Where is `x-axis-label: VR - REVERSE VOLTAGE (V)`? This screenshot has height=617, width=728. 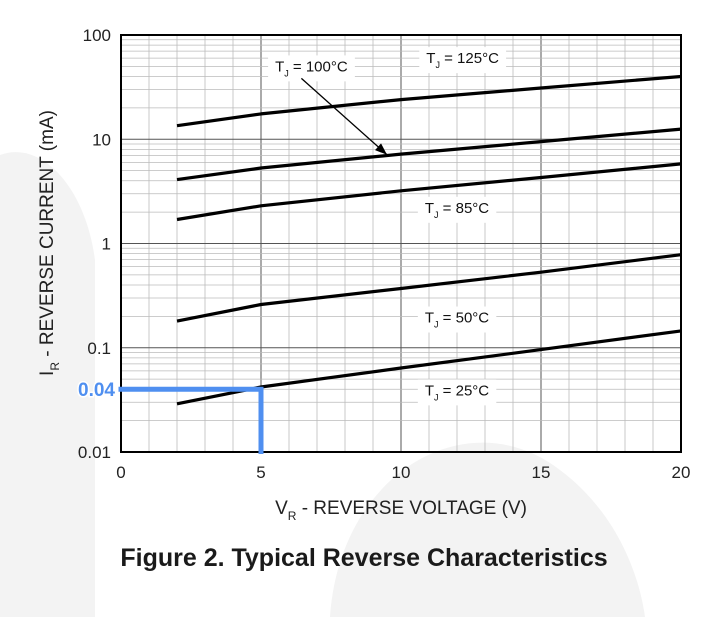
x-axis-label: VR - REVERSE VOLTAGE (V) is located at coordinates (401, 510).